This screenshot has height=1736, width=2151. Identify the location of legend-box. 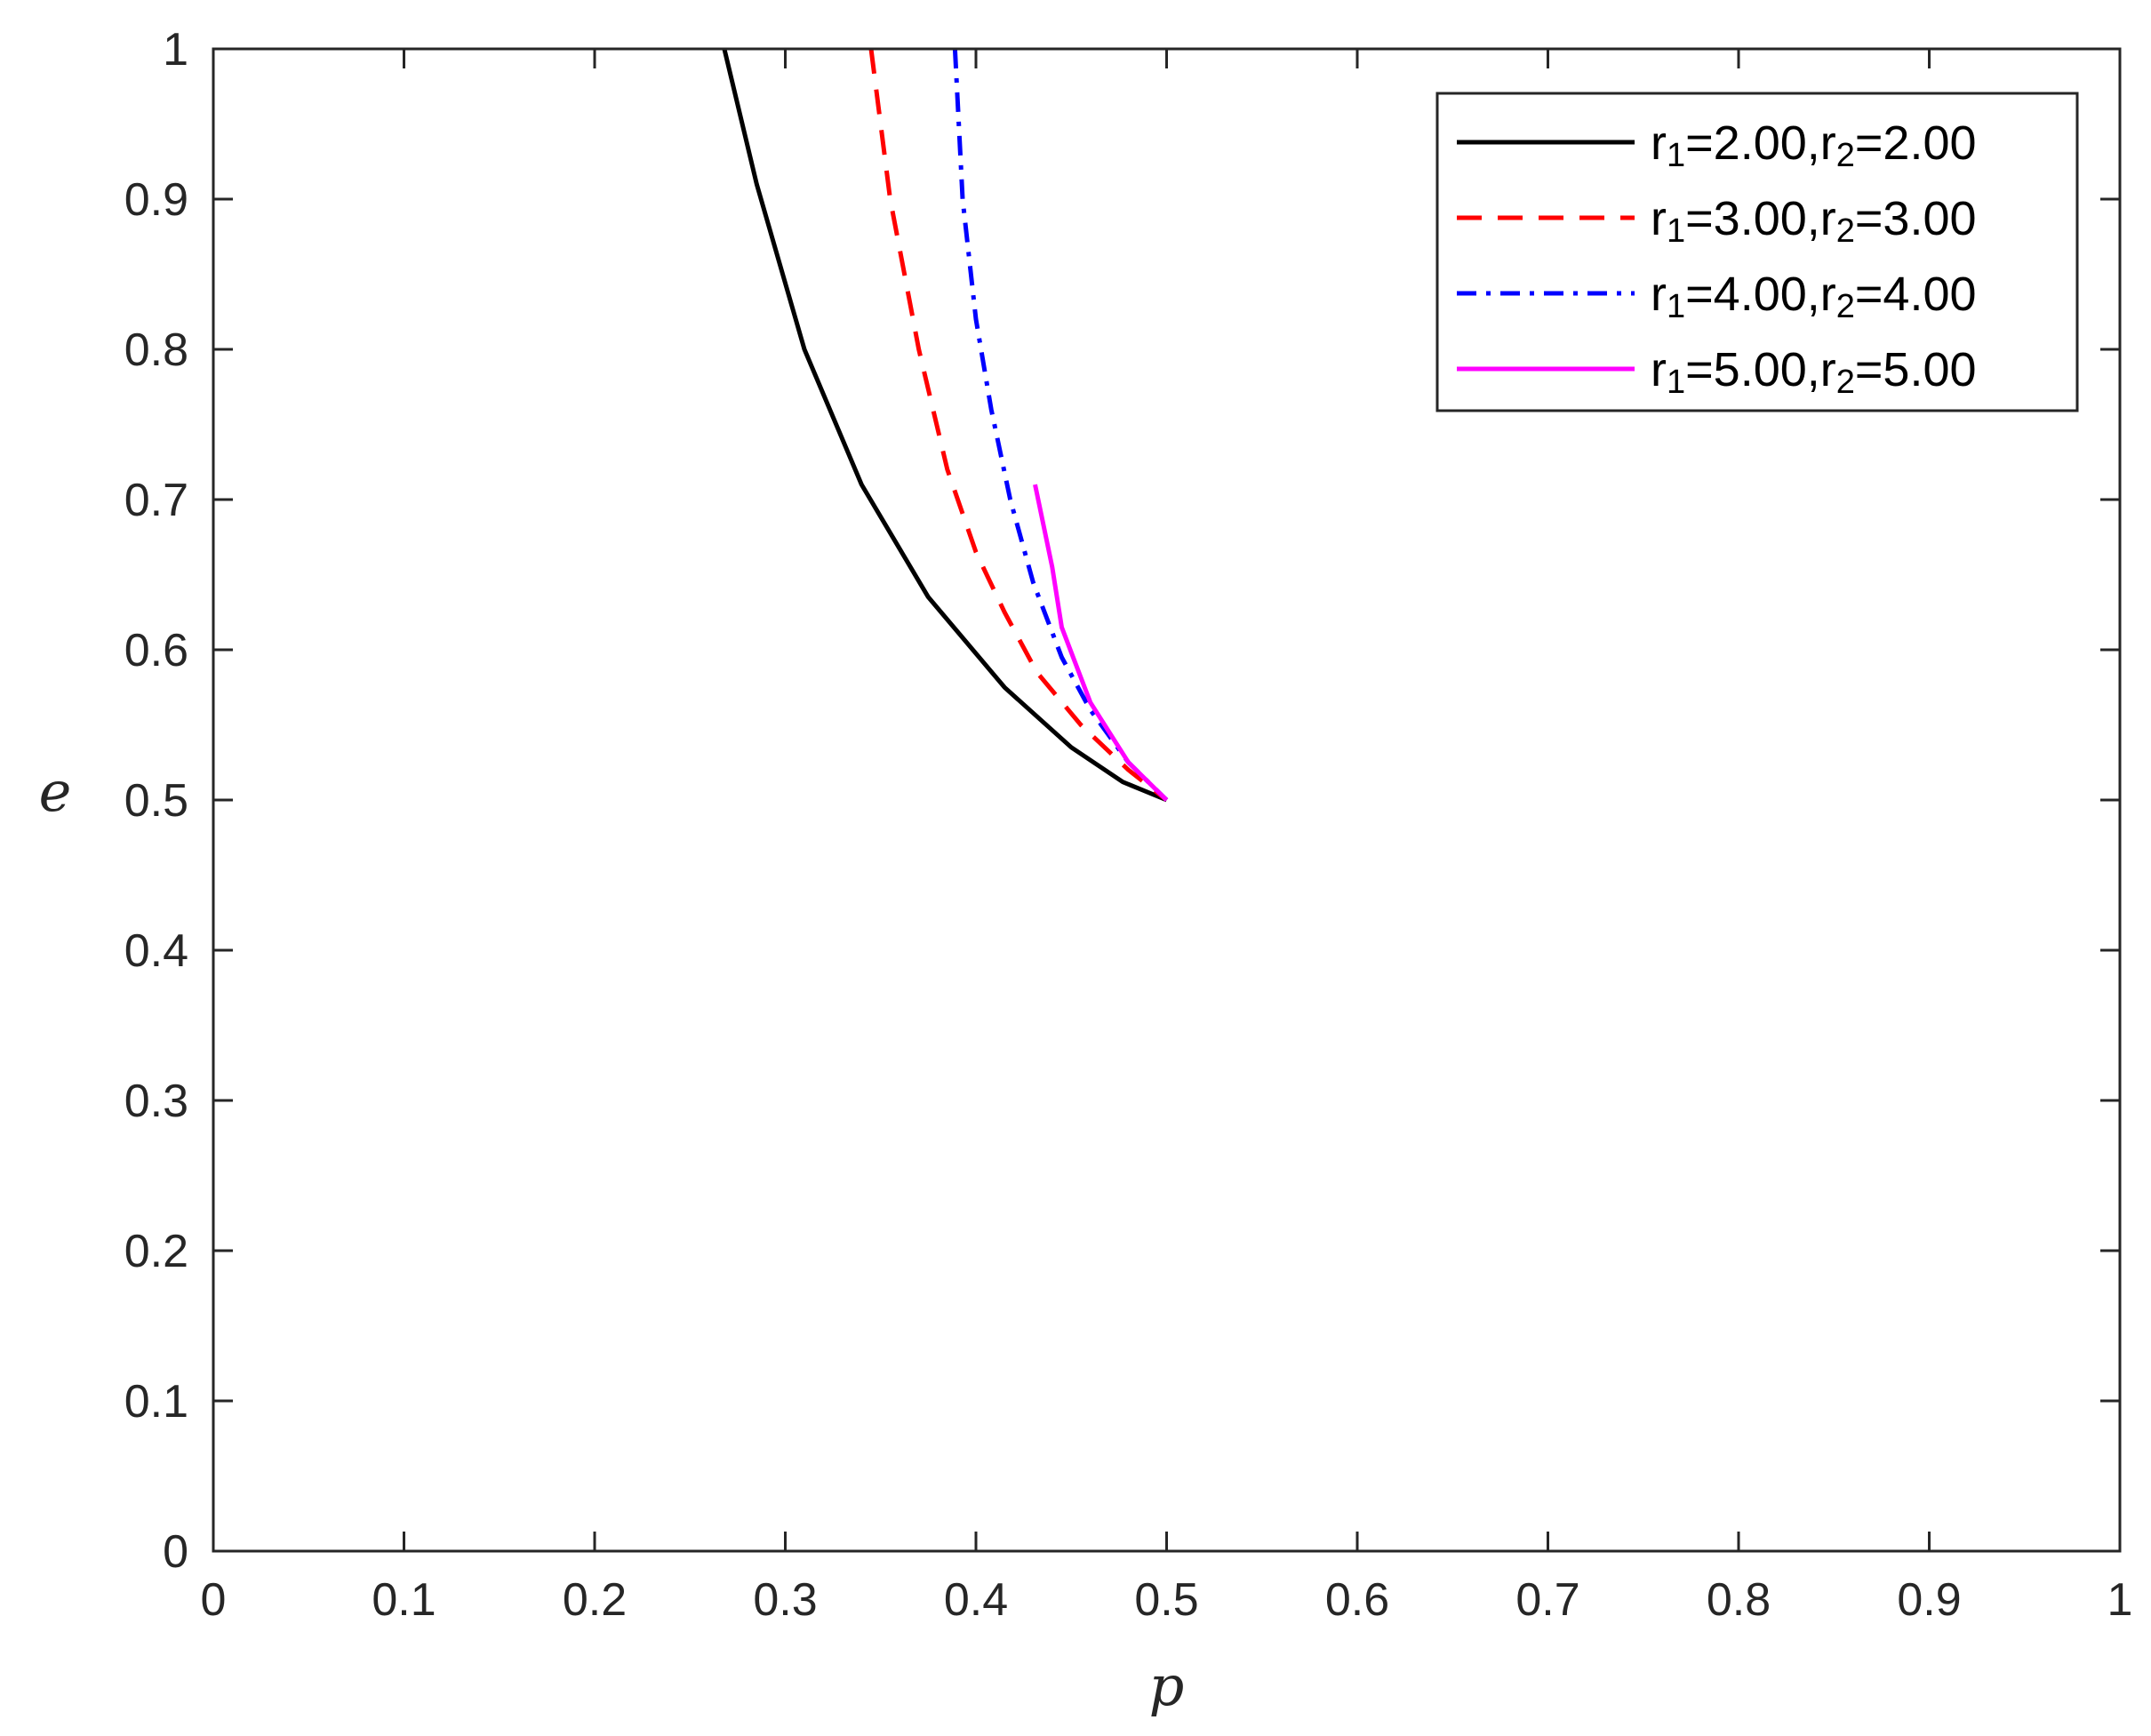
(1757, 252).